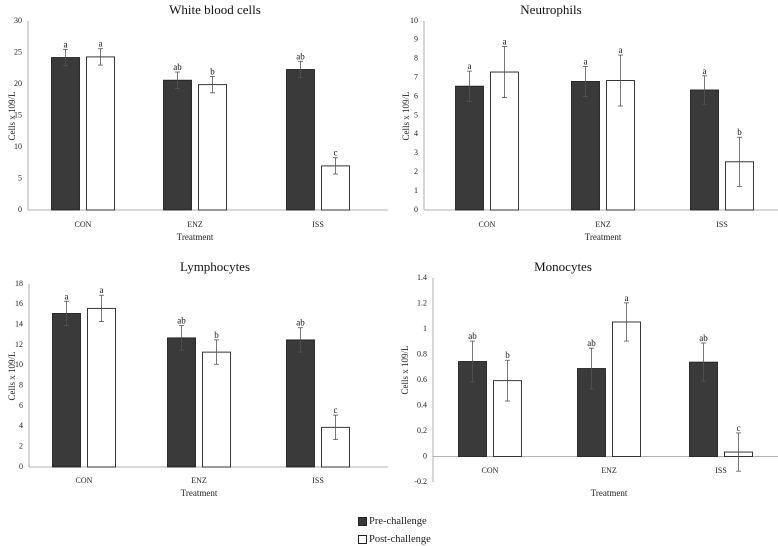 This screenshot has height=546, width=778. Describe the element at coordinates (216, 335) in the screenshot. I see `lymph-sig-letter-post-enz: b` at that location.